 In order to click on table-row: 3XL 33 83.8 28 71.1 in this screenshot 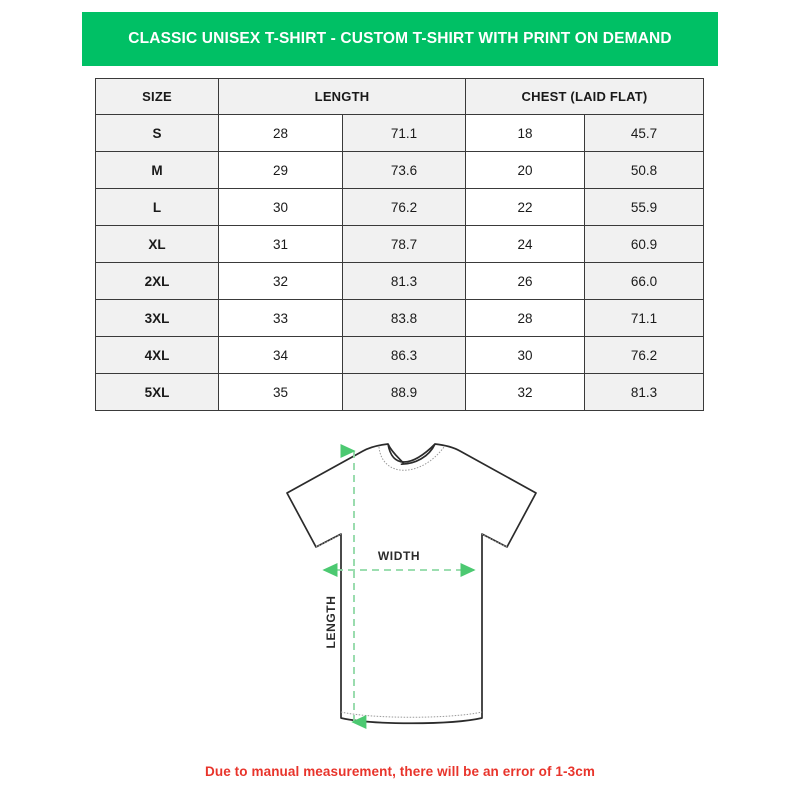, I will do `click(400, 318)`.